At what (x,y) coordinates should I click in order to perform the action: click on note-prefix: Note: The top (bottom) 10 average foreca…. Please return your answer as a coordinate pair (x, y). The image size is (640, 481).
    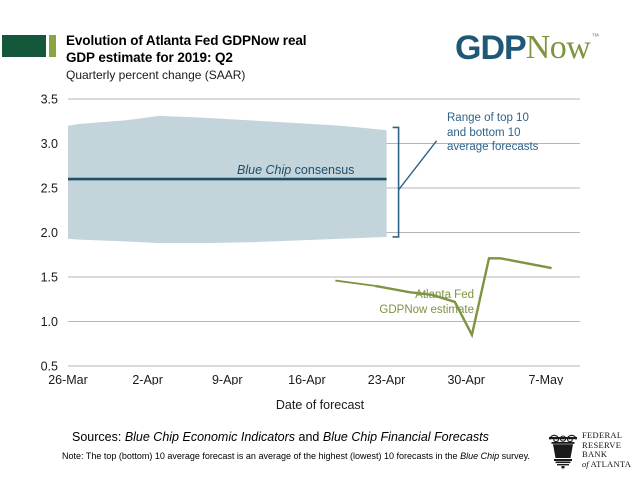
    Looking at the image, I should click on (261, 456).